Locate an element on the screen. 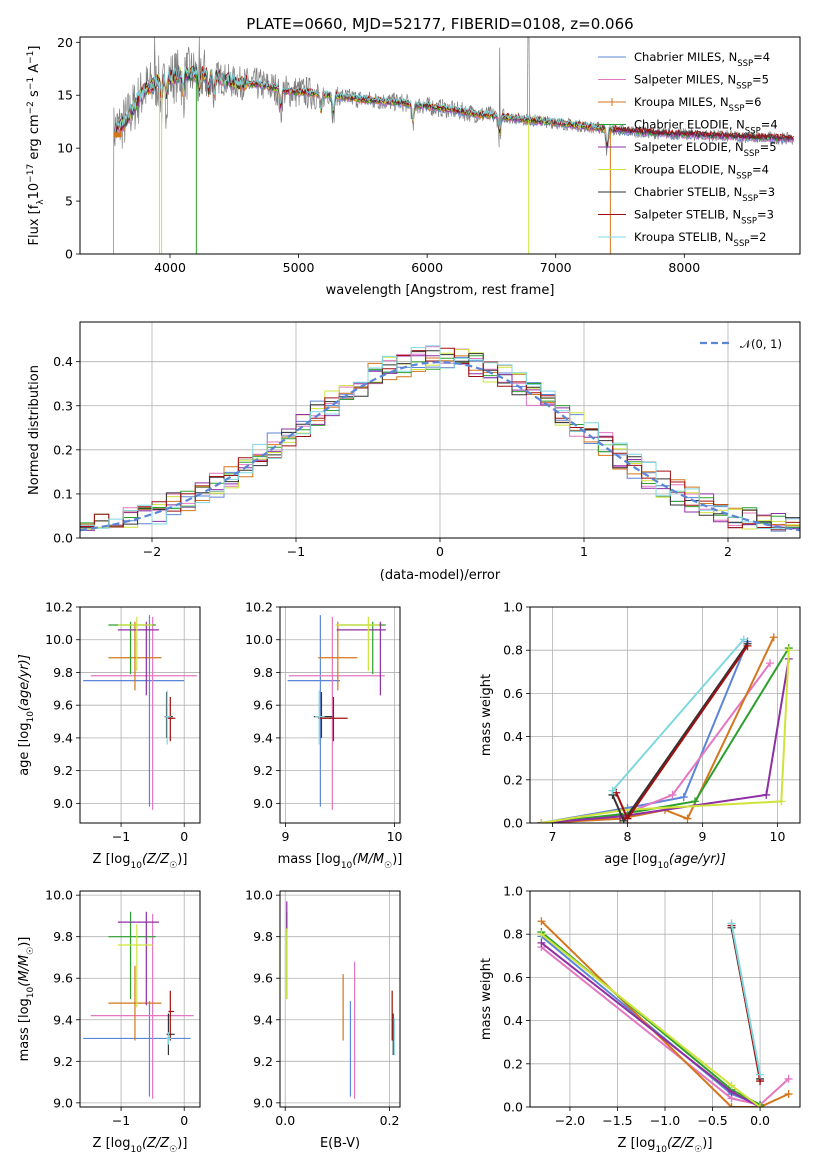  x-axis-label: age [log10(age/yr)] is located at coordinates (665, 861).